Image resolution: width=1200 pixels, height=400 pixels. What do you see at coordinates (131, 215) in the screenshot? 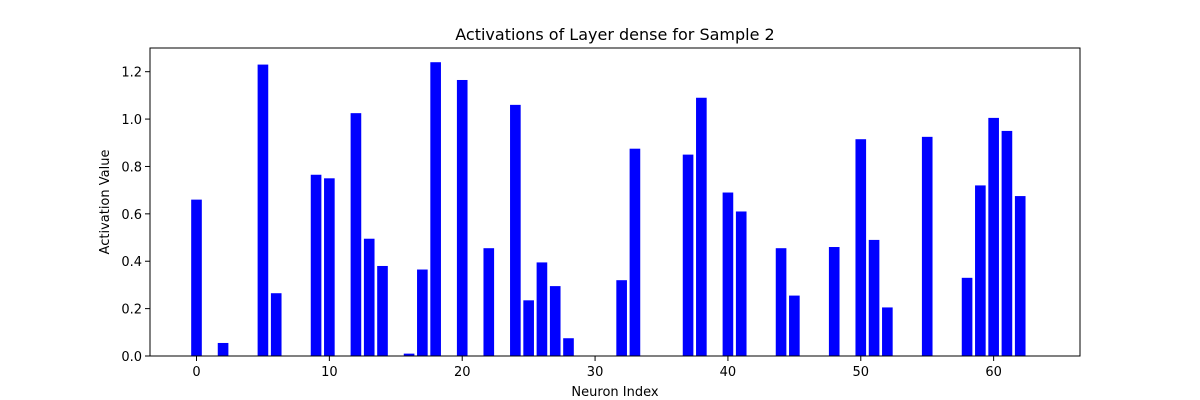
I see `y-tick-label: 0.6` at bounding box center [131, 215].